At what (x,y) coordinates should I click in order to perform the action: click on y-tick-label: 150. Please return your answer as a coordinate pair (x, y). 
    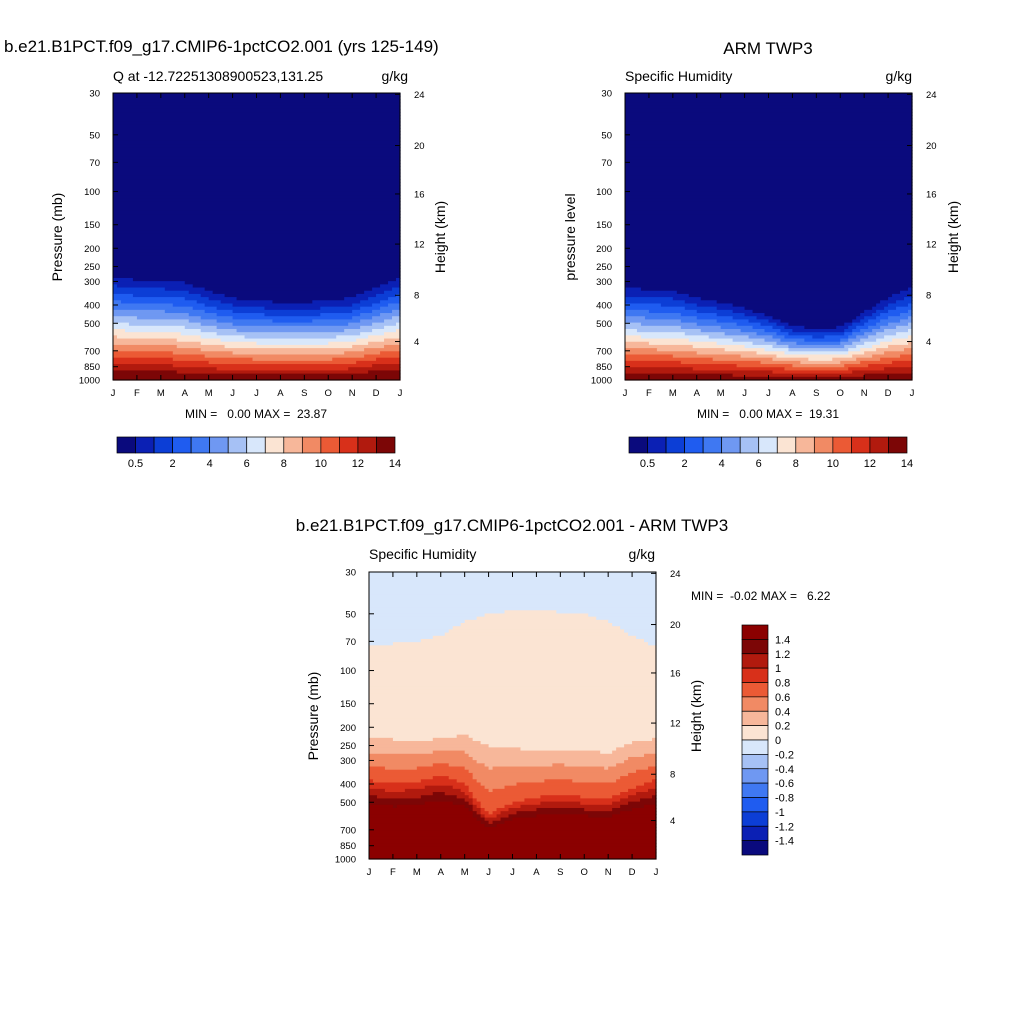
    Looking at the image, I should click on (604, 225).